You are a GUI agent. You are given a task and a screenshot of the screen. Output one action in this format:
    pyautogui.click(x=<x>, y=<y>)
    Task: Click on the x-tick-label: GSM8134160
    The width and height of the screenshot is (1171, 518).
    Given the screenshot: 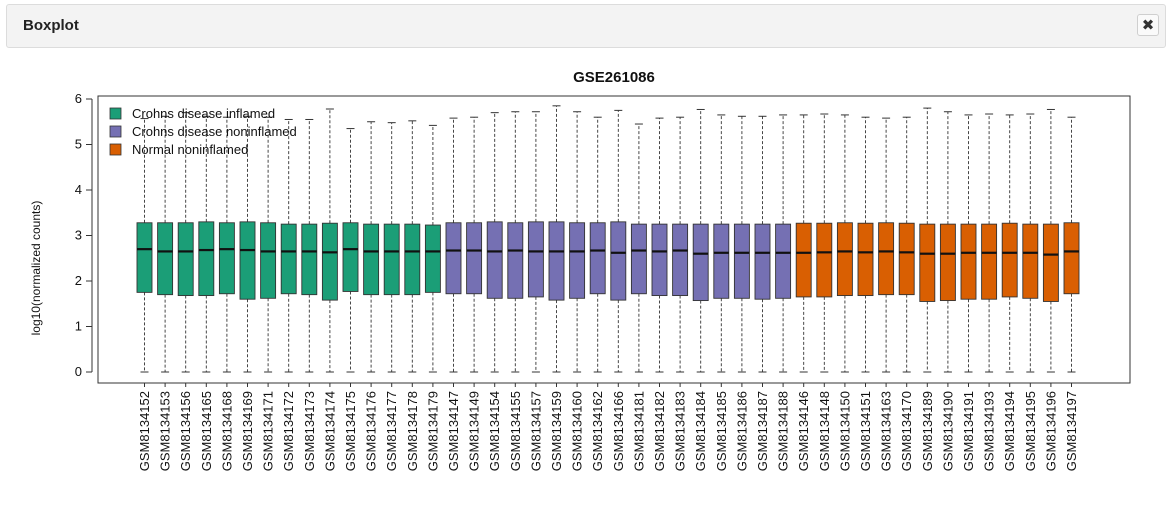 What is the action you would take?
    pyautogui.click(x=577, y=431)
    